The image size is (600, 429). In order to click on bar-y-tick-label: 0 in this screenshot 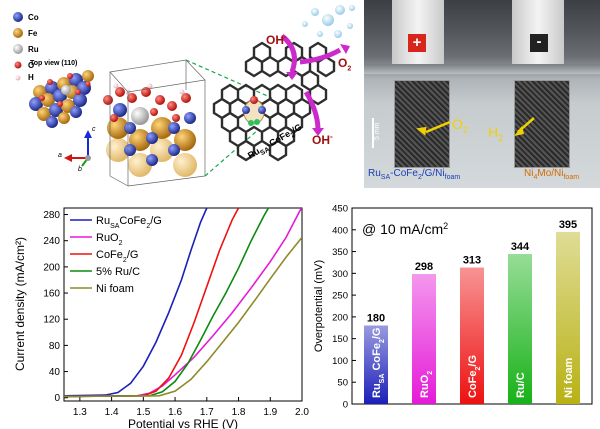, I will do `click(345, 405)`.